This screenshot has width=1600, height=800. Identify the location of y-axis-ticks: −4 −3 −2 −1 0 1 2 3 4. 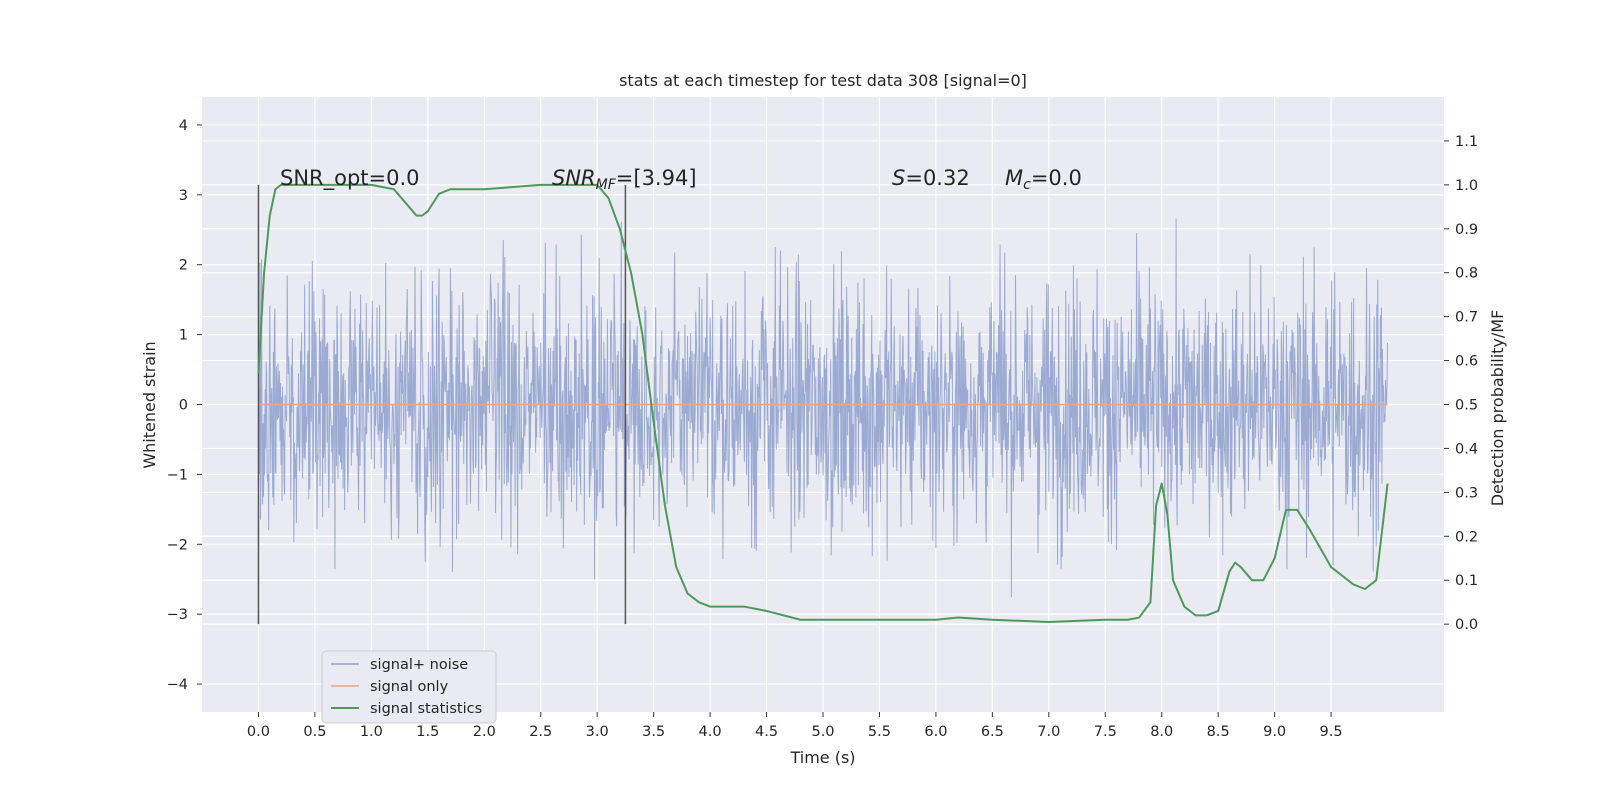
(184, 405).